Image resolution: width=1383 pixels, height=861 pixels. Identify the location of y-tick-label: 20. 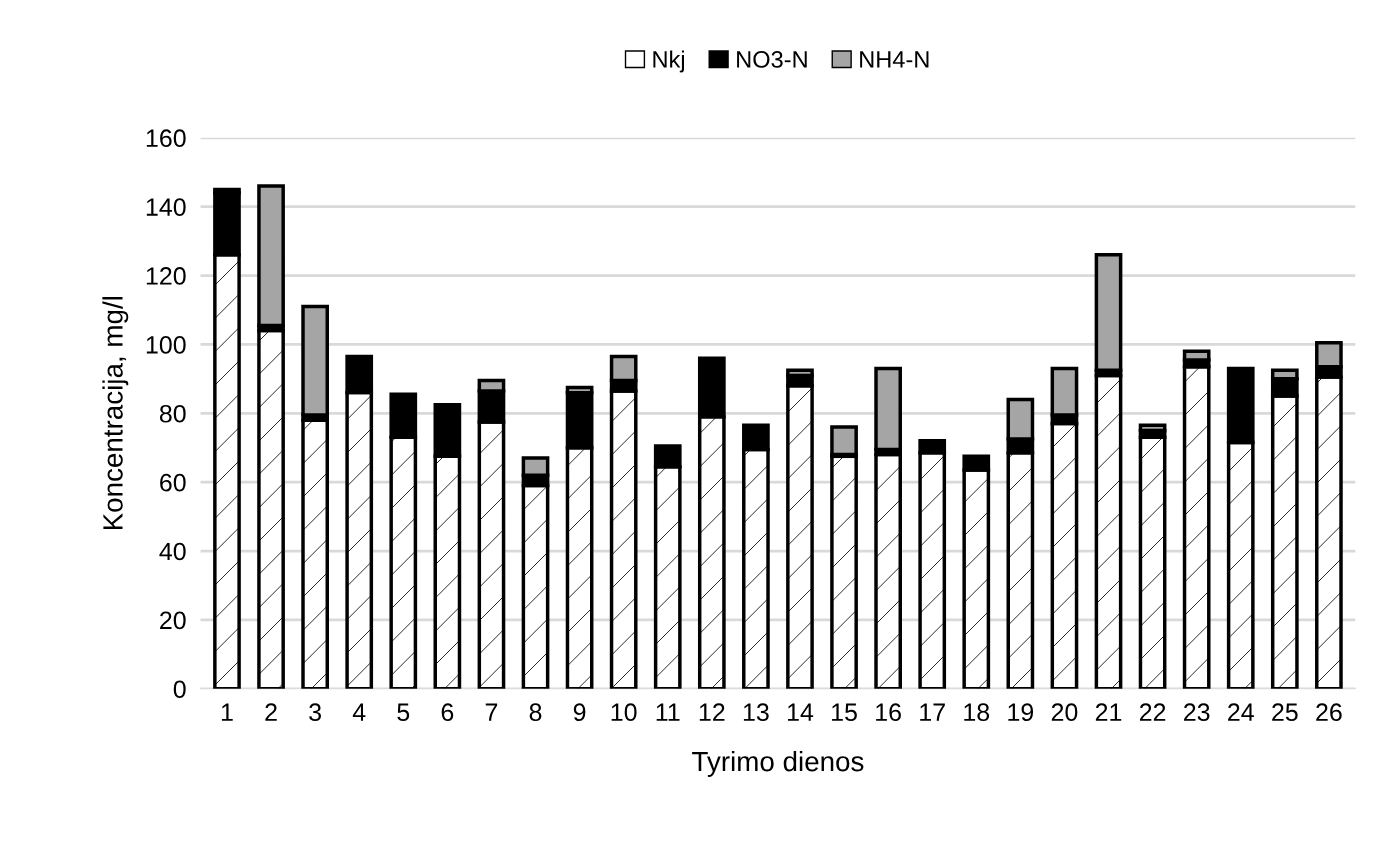
(173, 620).